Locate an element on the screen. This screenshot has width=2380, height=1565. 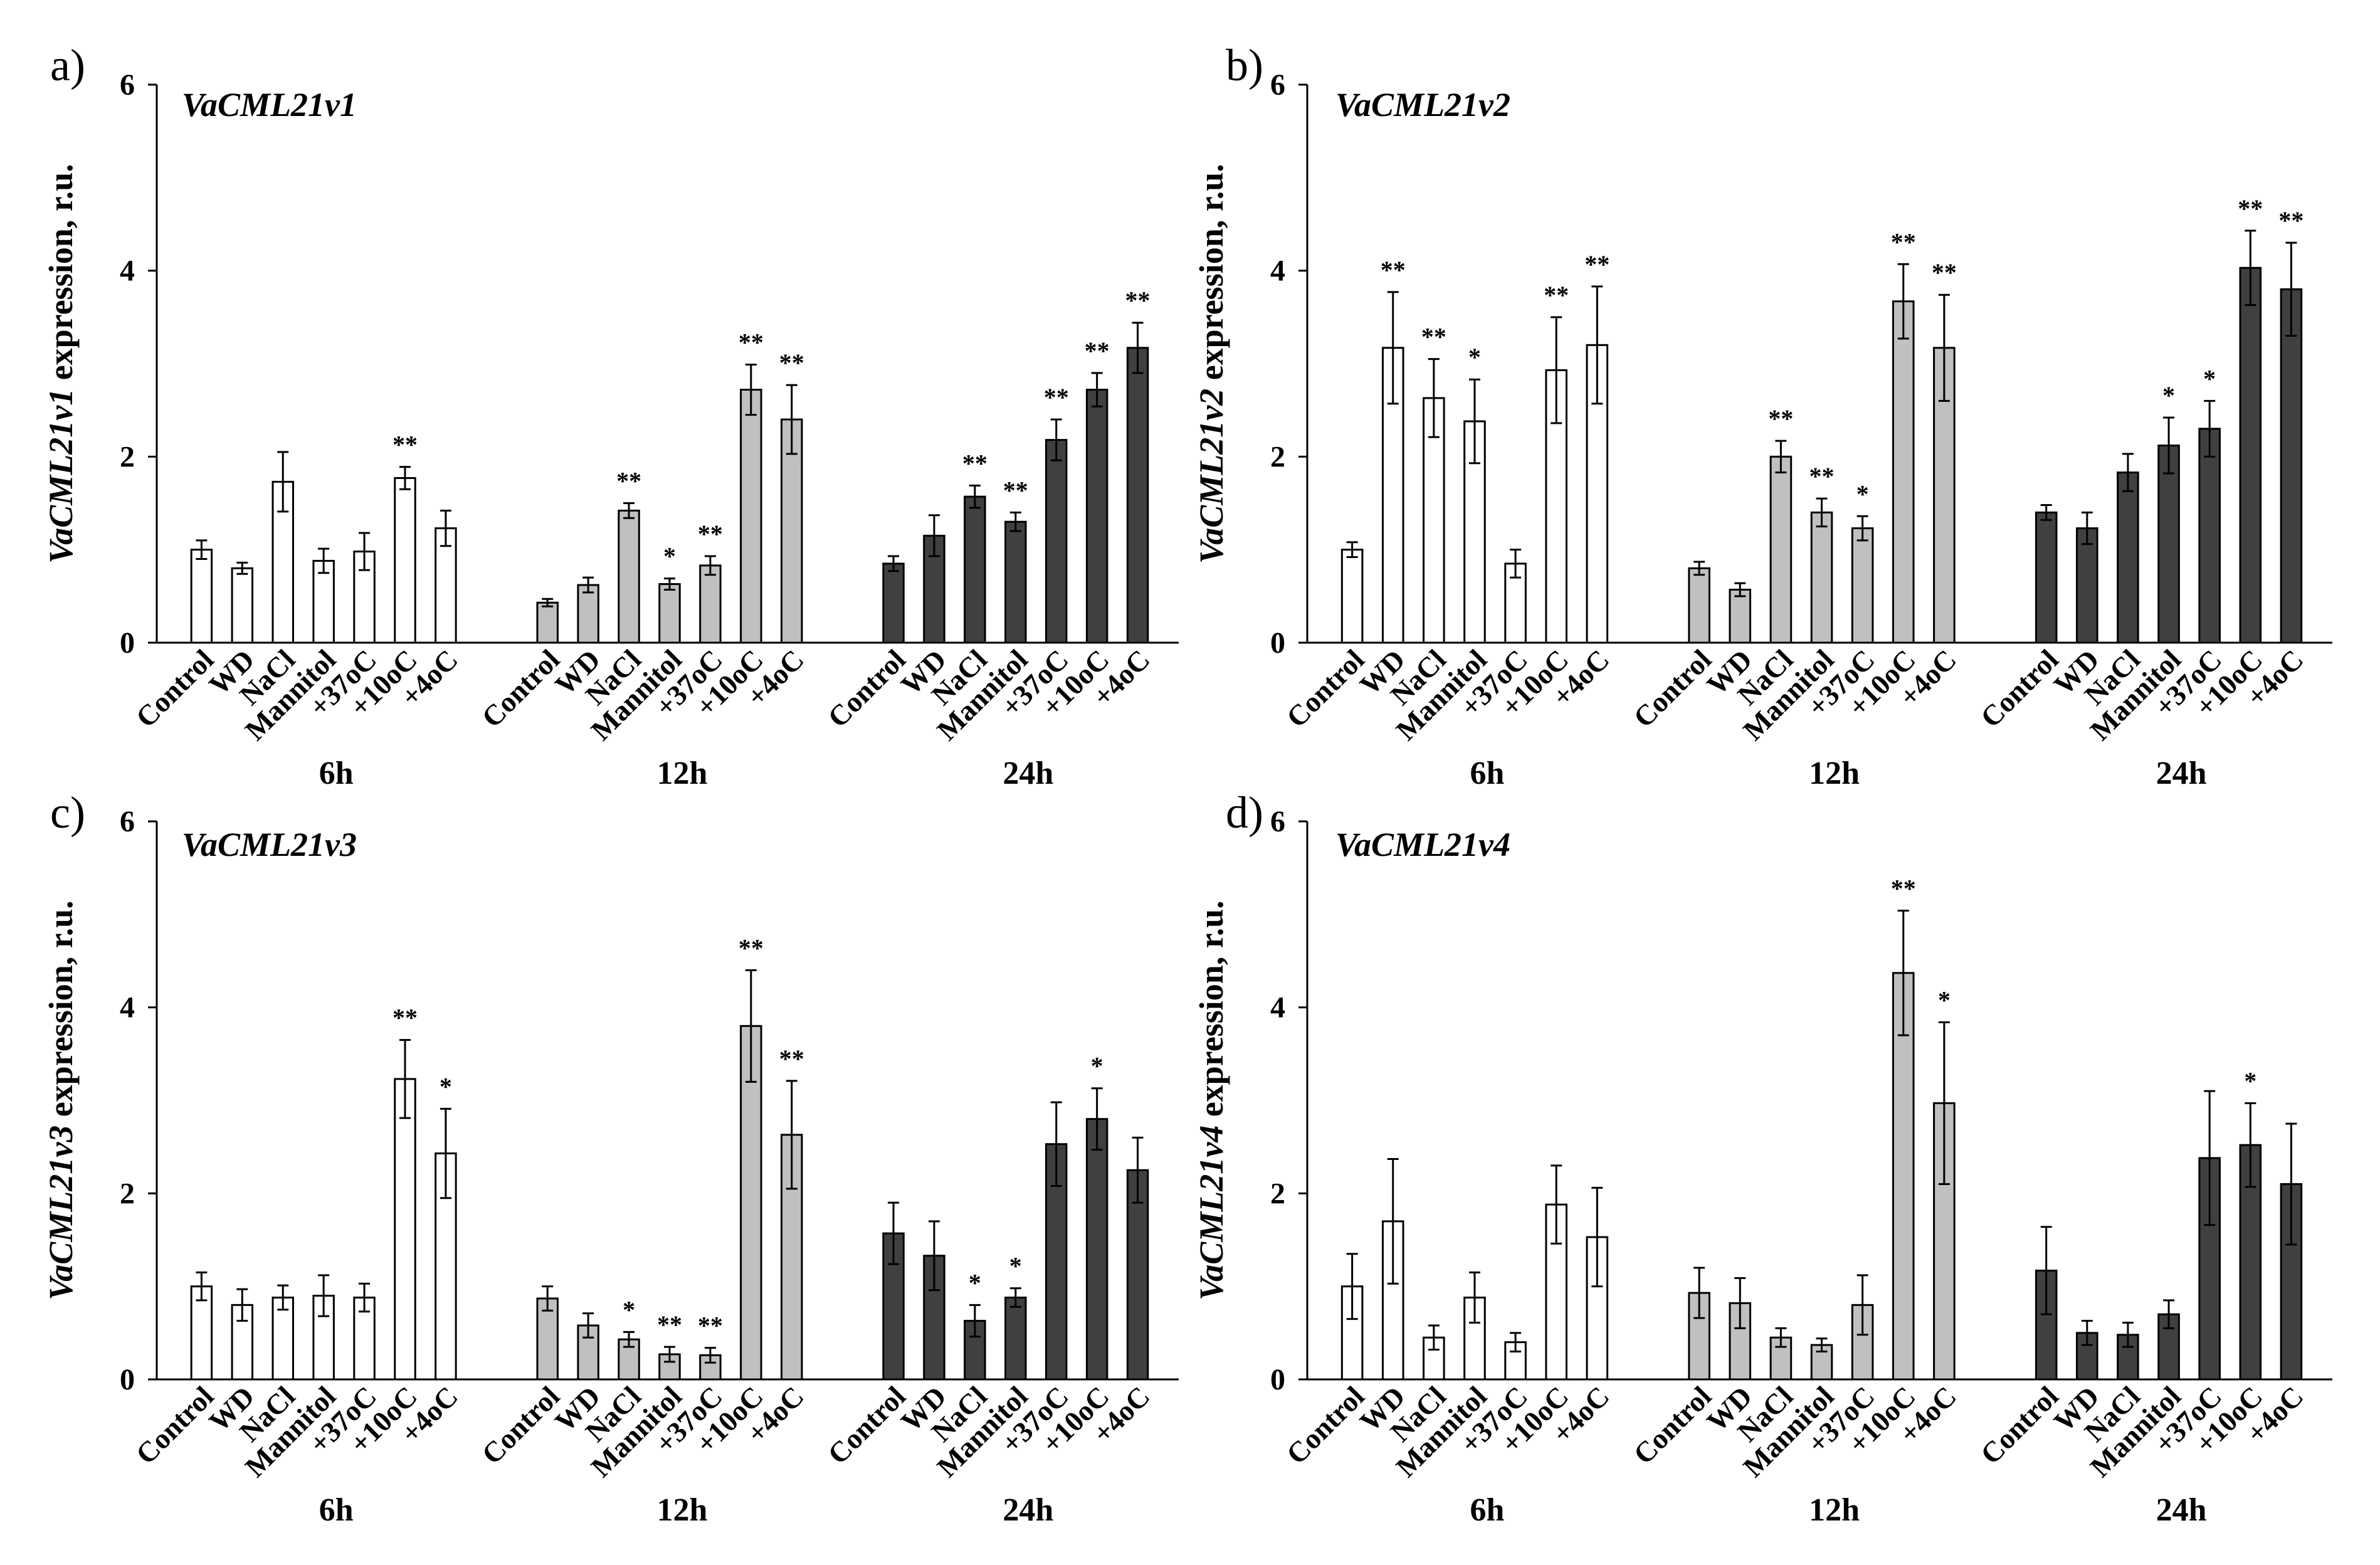
panel-letter: d) is located at coordinates (1244, 813).